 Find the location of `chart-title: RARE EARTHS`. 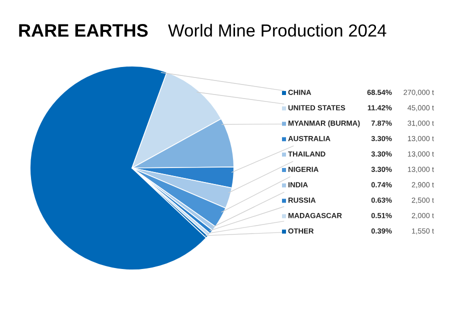

chart-title: RARE EARTHS is located at coordinates (83, 30).